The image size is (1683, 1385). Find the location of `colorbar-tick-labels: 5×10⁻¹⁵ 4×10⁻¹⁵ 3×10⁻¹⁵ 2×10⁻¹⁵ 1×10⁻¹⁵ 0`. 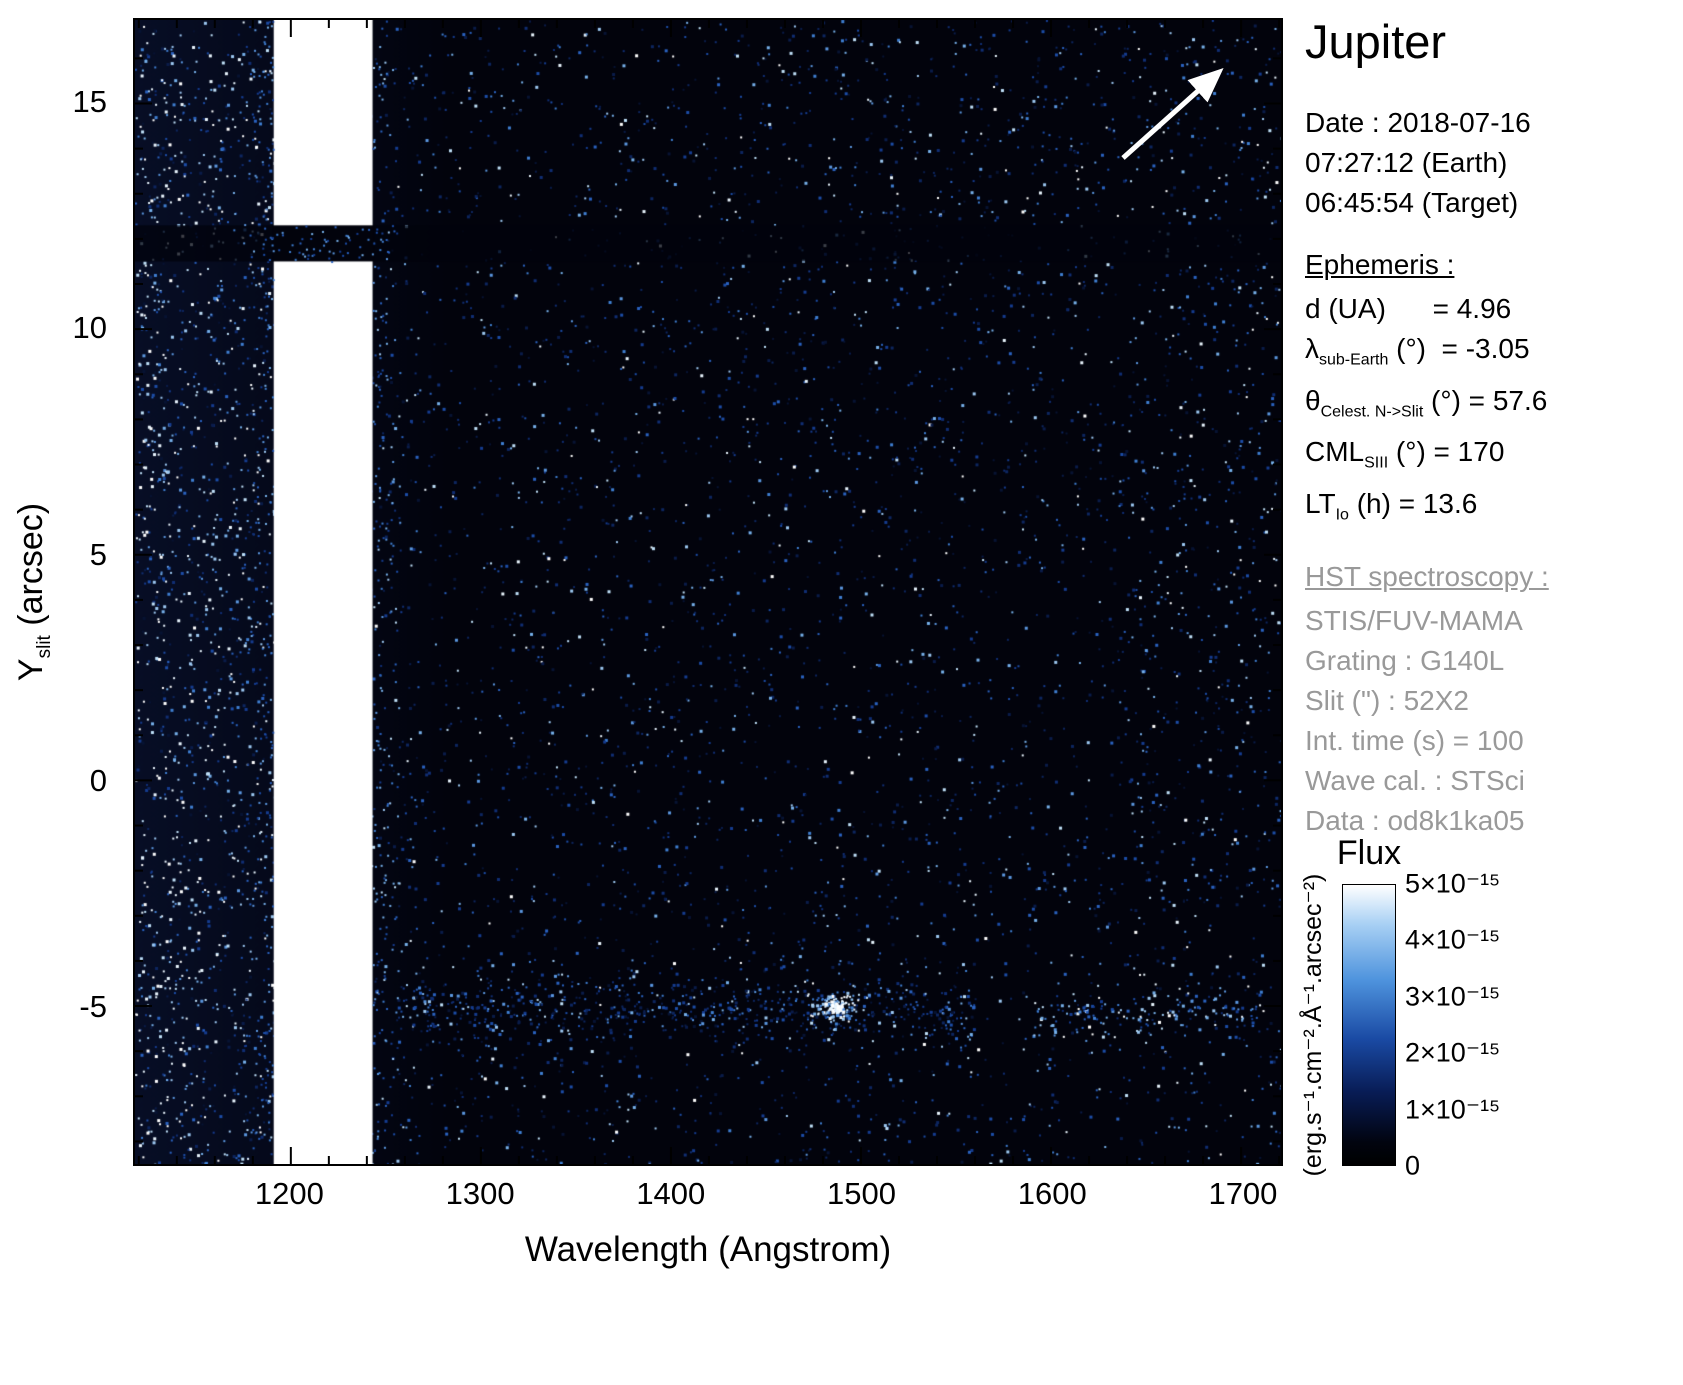

colorbar-tick-labels: 5×10⁻¹⁵ 4×10⁻¹⁵ 3×10⁻¹⁵ 2×10⁻¹⁵ 1×10⁻¹⁵ 0 is located at coordinates (1515, 1025).